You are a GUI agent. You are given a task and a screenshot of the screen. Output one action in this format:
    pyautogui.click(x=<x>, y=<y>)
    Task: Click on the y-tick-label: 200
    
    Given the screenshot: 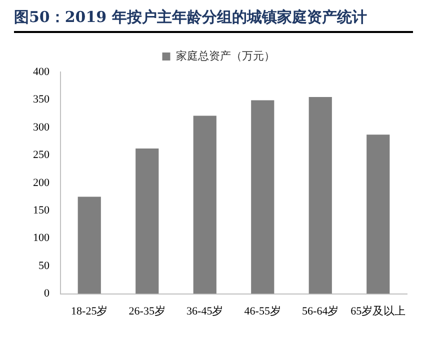 What is the action you would take?
    pyautogui.click(x=41, y=182)
    